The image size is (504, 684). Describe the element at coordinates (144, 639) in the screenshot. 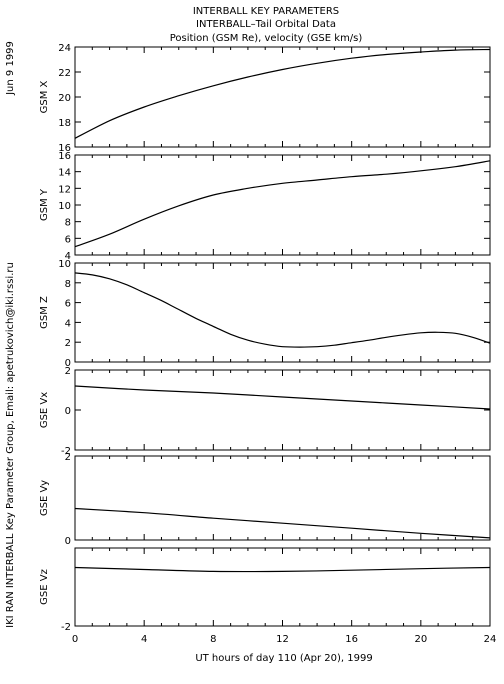

I see `x-tick-label: 4` at that location.